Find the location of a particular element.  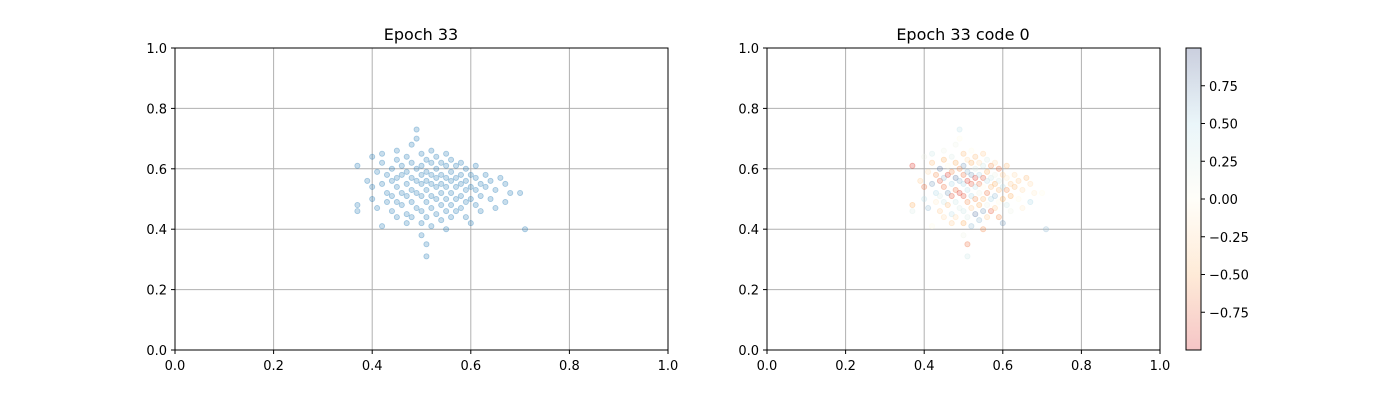

x-tick-label: 0.0 is located at coordinates (767, 366).